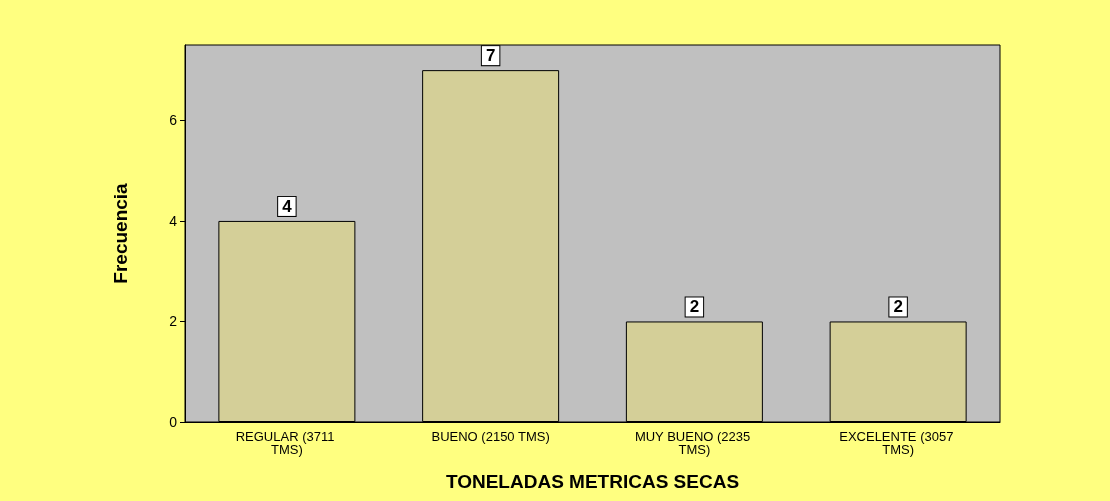 The image size is (1110, 501). Describe the element at coordinates (173, 120) in the screenshot. I see `y-tick-label: 6` at that location.